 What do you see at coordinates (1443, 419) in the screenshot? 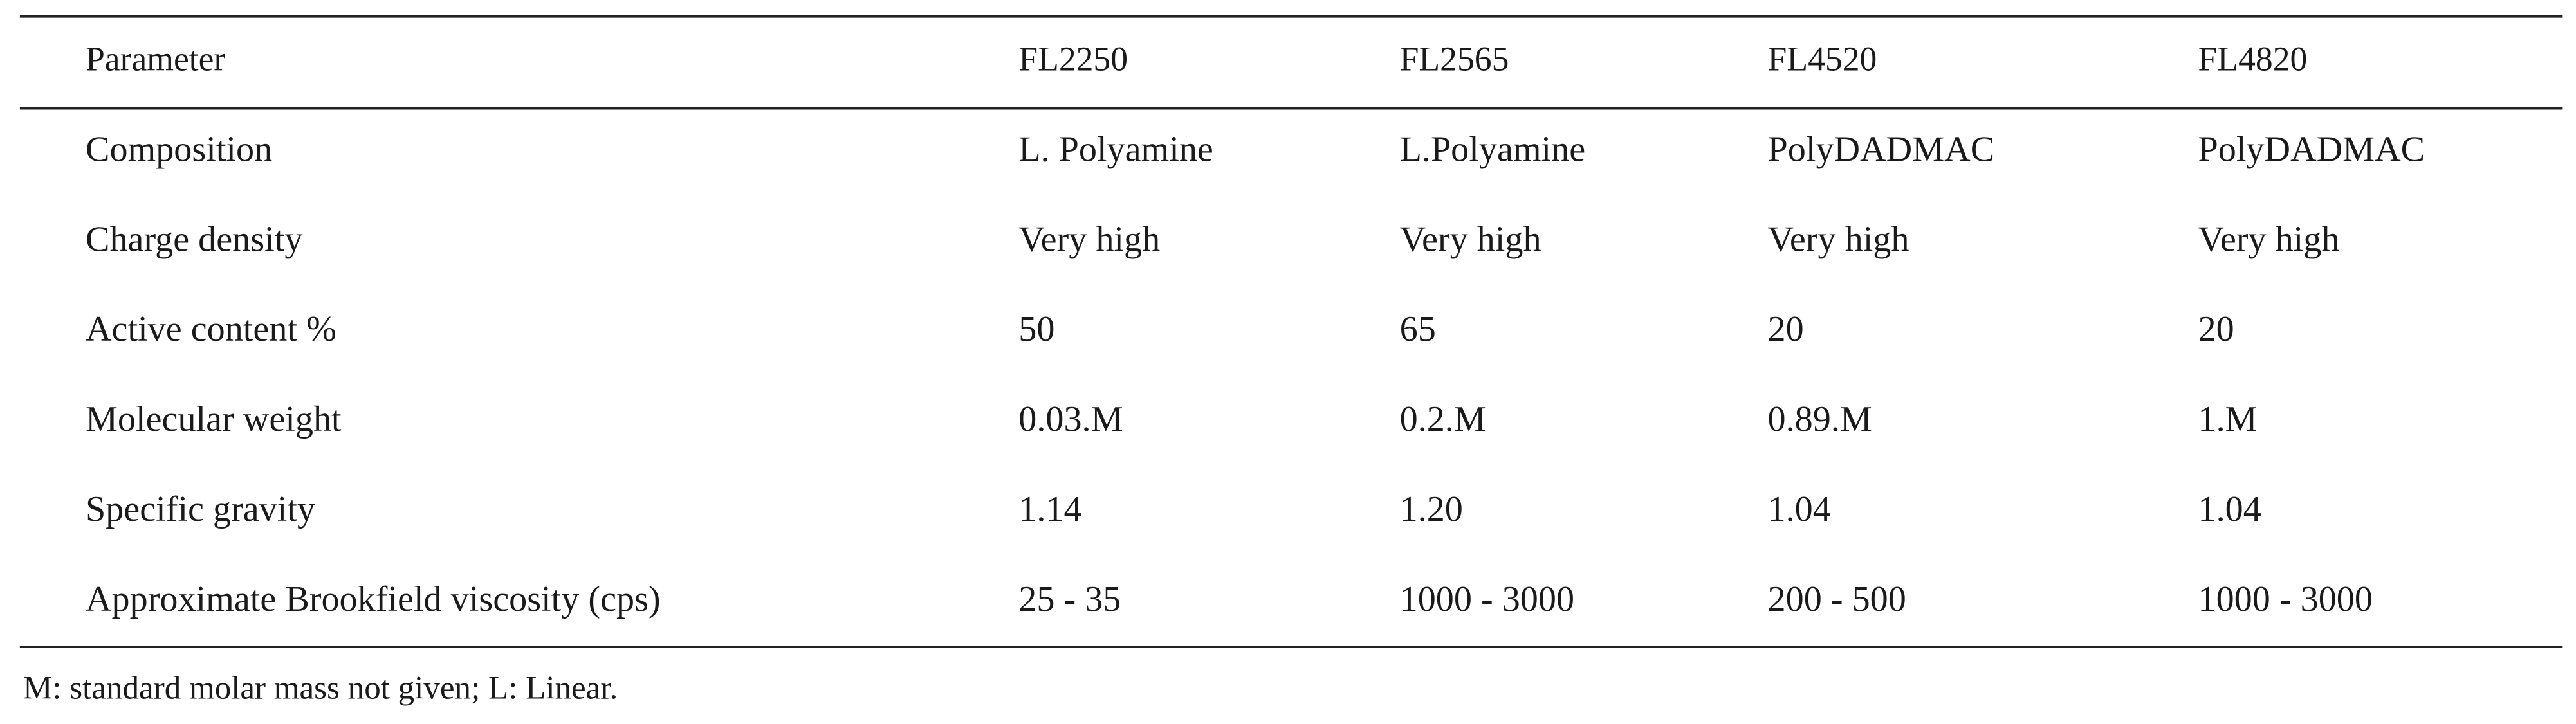
I see `table-cell: 0.2.M` at bounding box center [1443, 419].